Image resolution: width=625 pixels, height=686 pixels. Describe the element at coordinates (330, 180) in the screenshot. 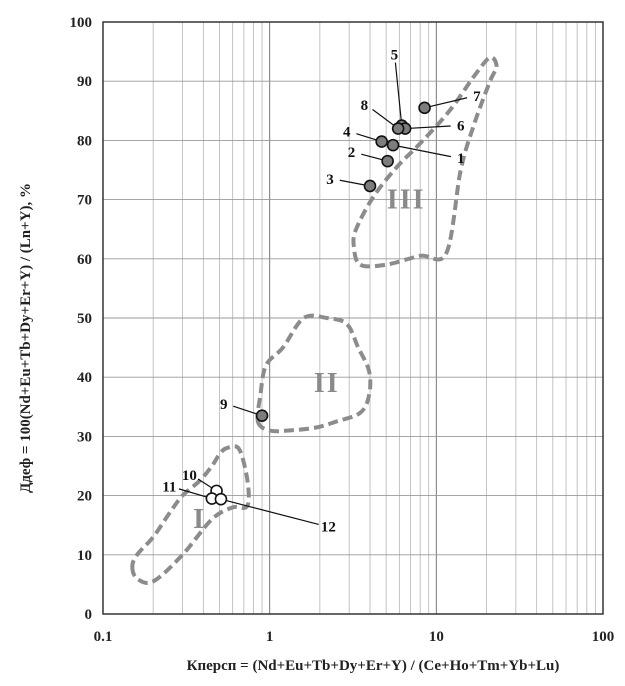

I see `point-label-3: 3` at that location.